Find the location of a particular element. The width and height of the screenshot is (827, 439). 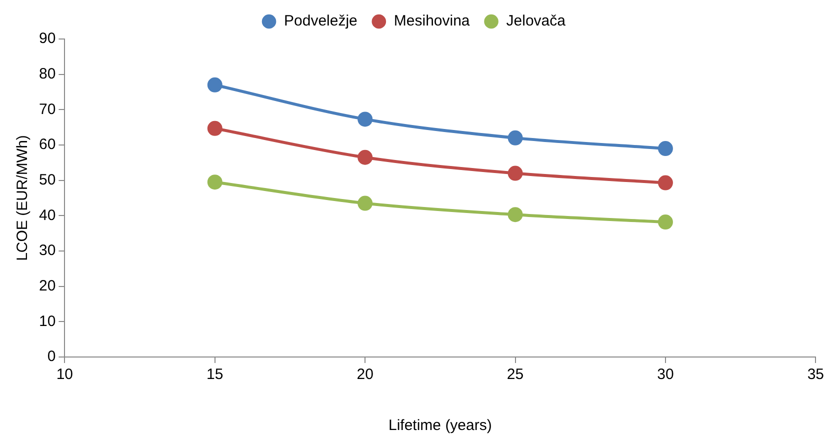

y-tick-label: 80 is located at coordinates (47, 73).